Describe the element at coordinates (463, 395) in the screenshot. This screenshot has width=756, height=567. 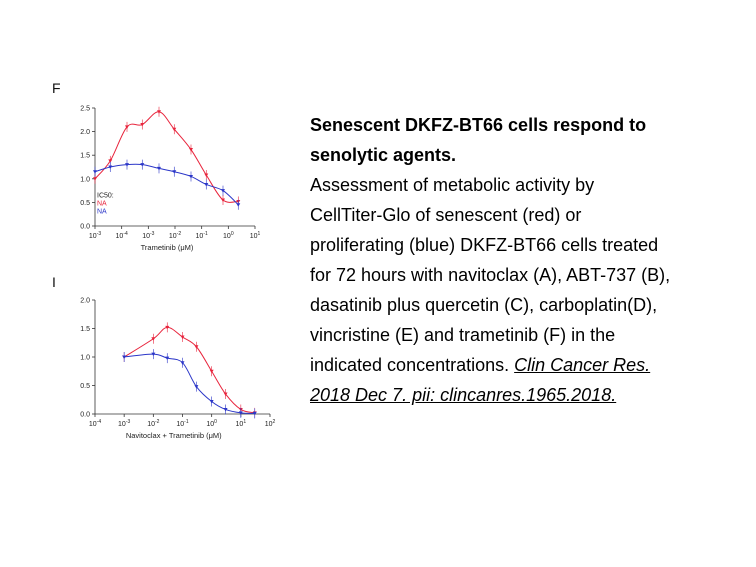
I see `citation-link-continued: 2018 Dec 7. pii: clincanres.1965.2018.` at that location.